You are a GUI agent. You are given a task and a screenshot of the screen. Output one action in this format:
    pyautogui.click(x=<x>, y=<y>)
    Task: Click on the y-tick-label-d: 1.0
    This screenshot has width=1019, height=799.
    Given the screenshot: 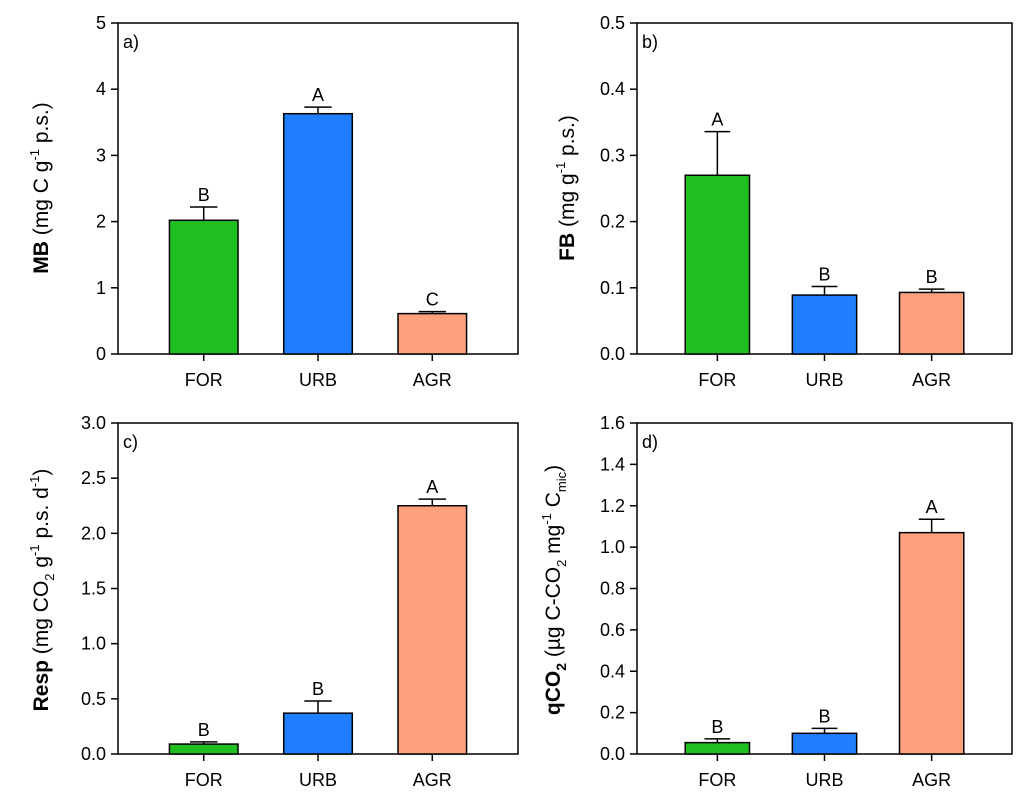 What is the action you would take?
    pyautogui.click(x=612, y=547)
    